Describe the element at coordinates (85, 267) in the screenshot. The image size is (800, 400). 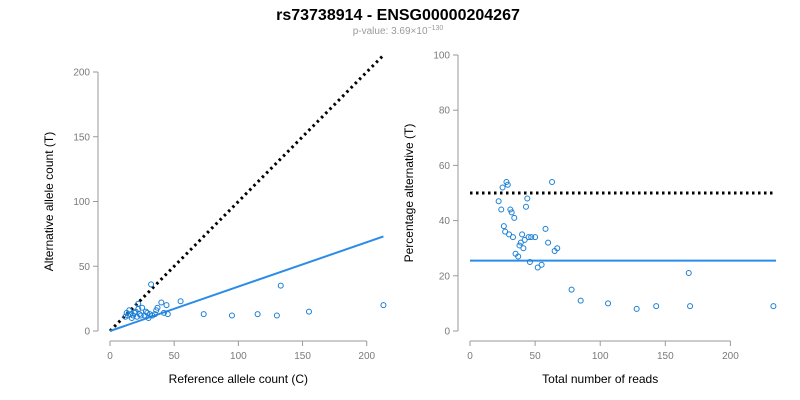
I see `y-tick-label: 50` at that location.